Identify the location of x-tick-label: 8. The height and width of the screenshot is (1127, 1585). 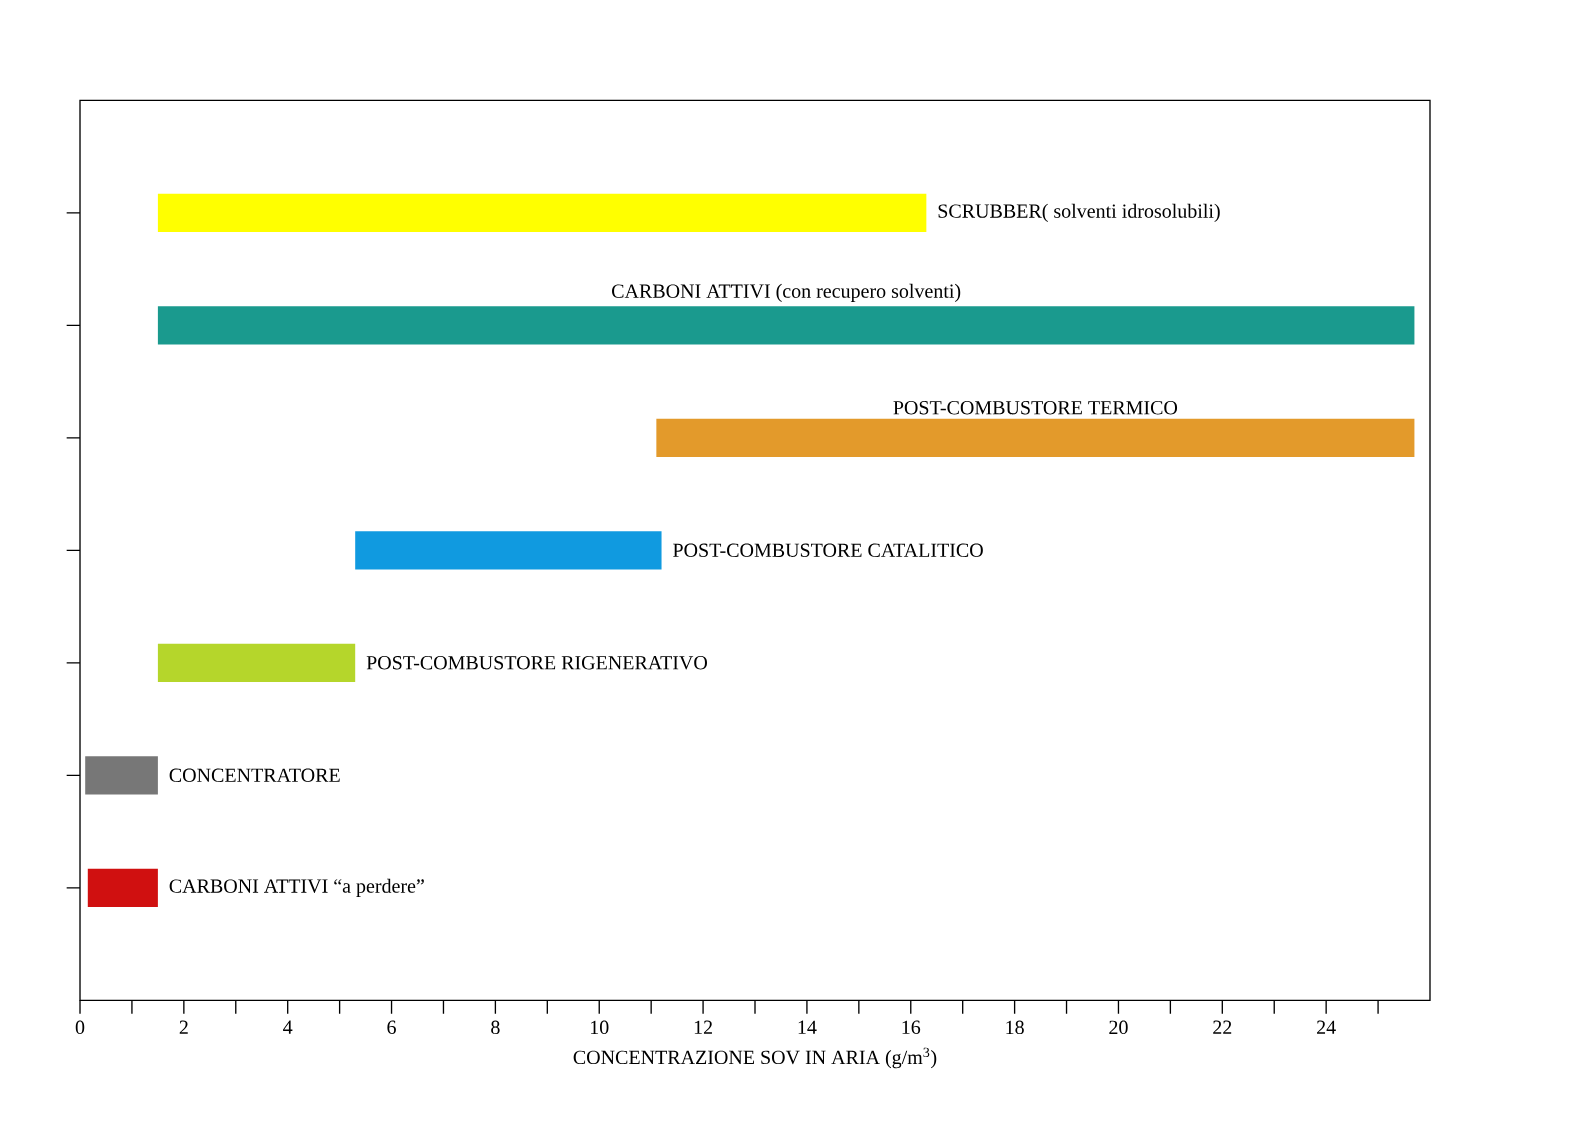
(495, 1027).